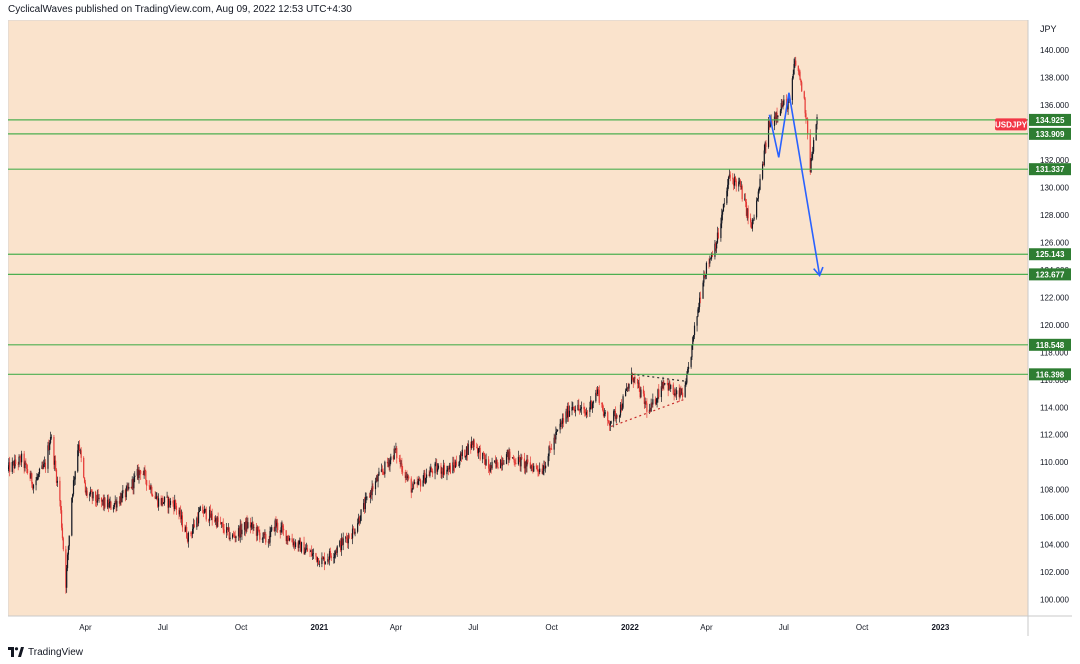  What do you see at coordinates (717, 260) in the screenshot?
I see `annotations` at bounding box center [717, 260].